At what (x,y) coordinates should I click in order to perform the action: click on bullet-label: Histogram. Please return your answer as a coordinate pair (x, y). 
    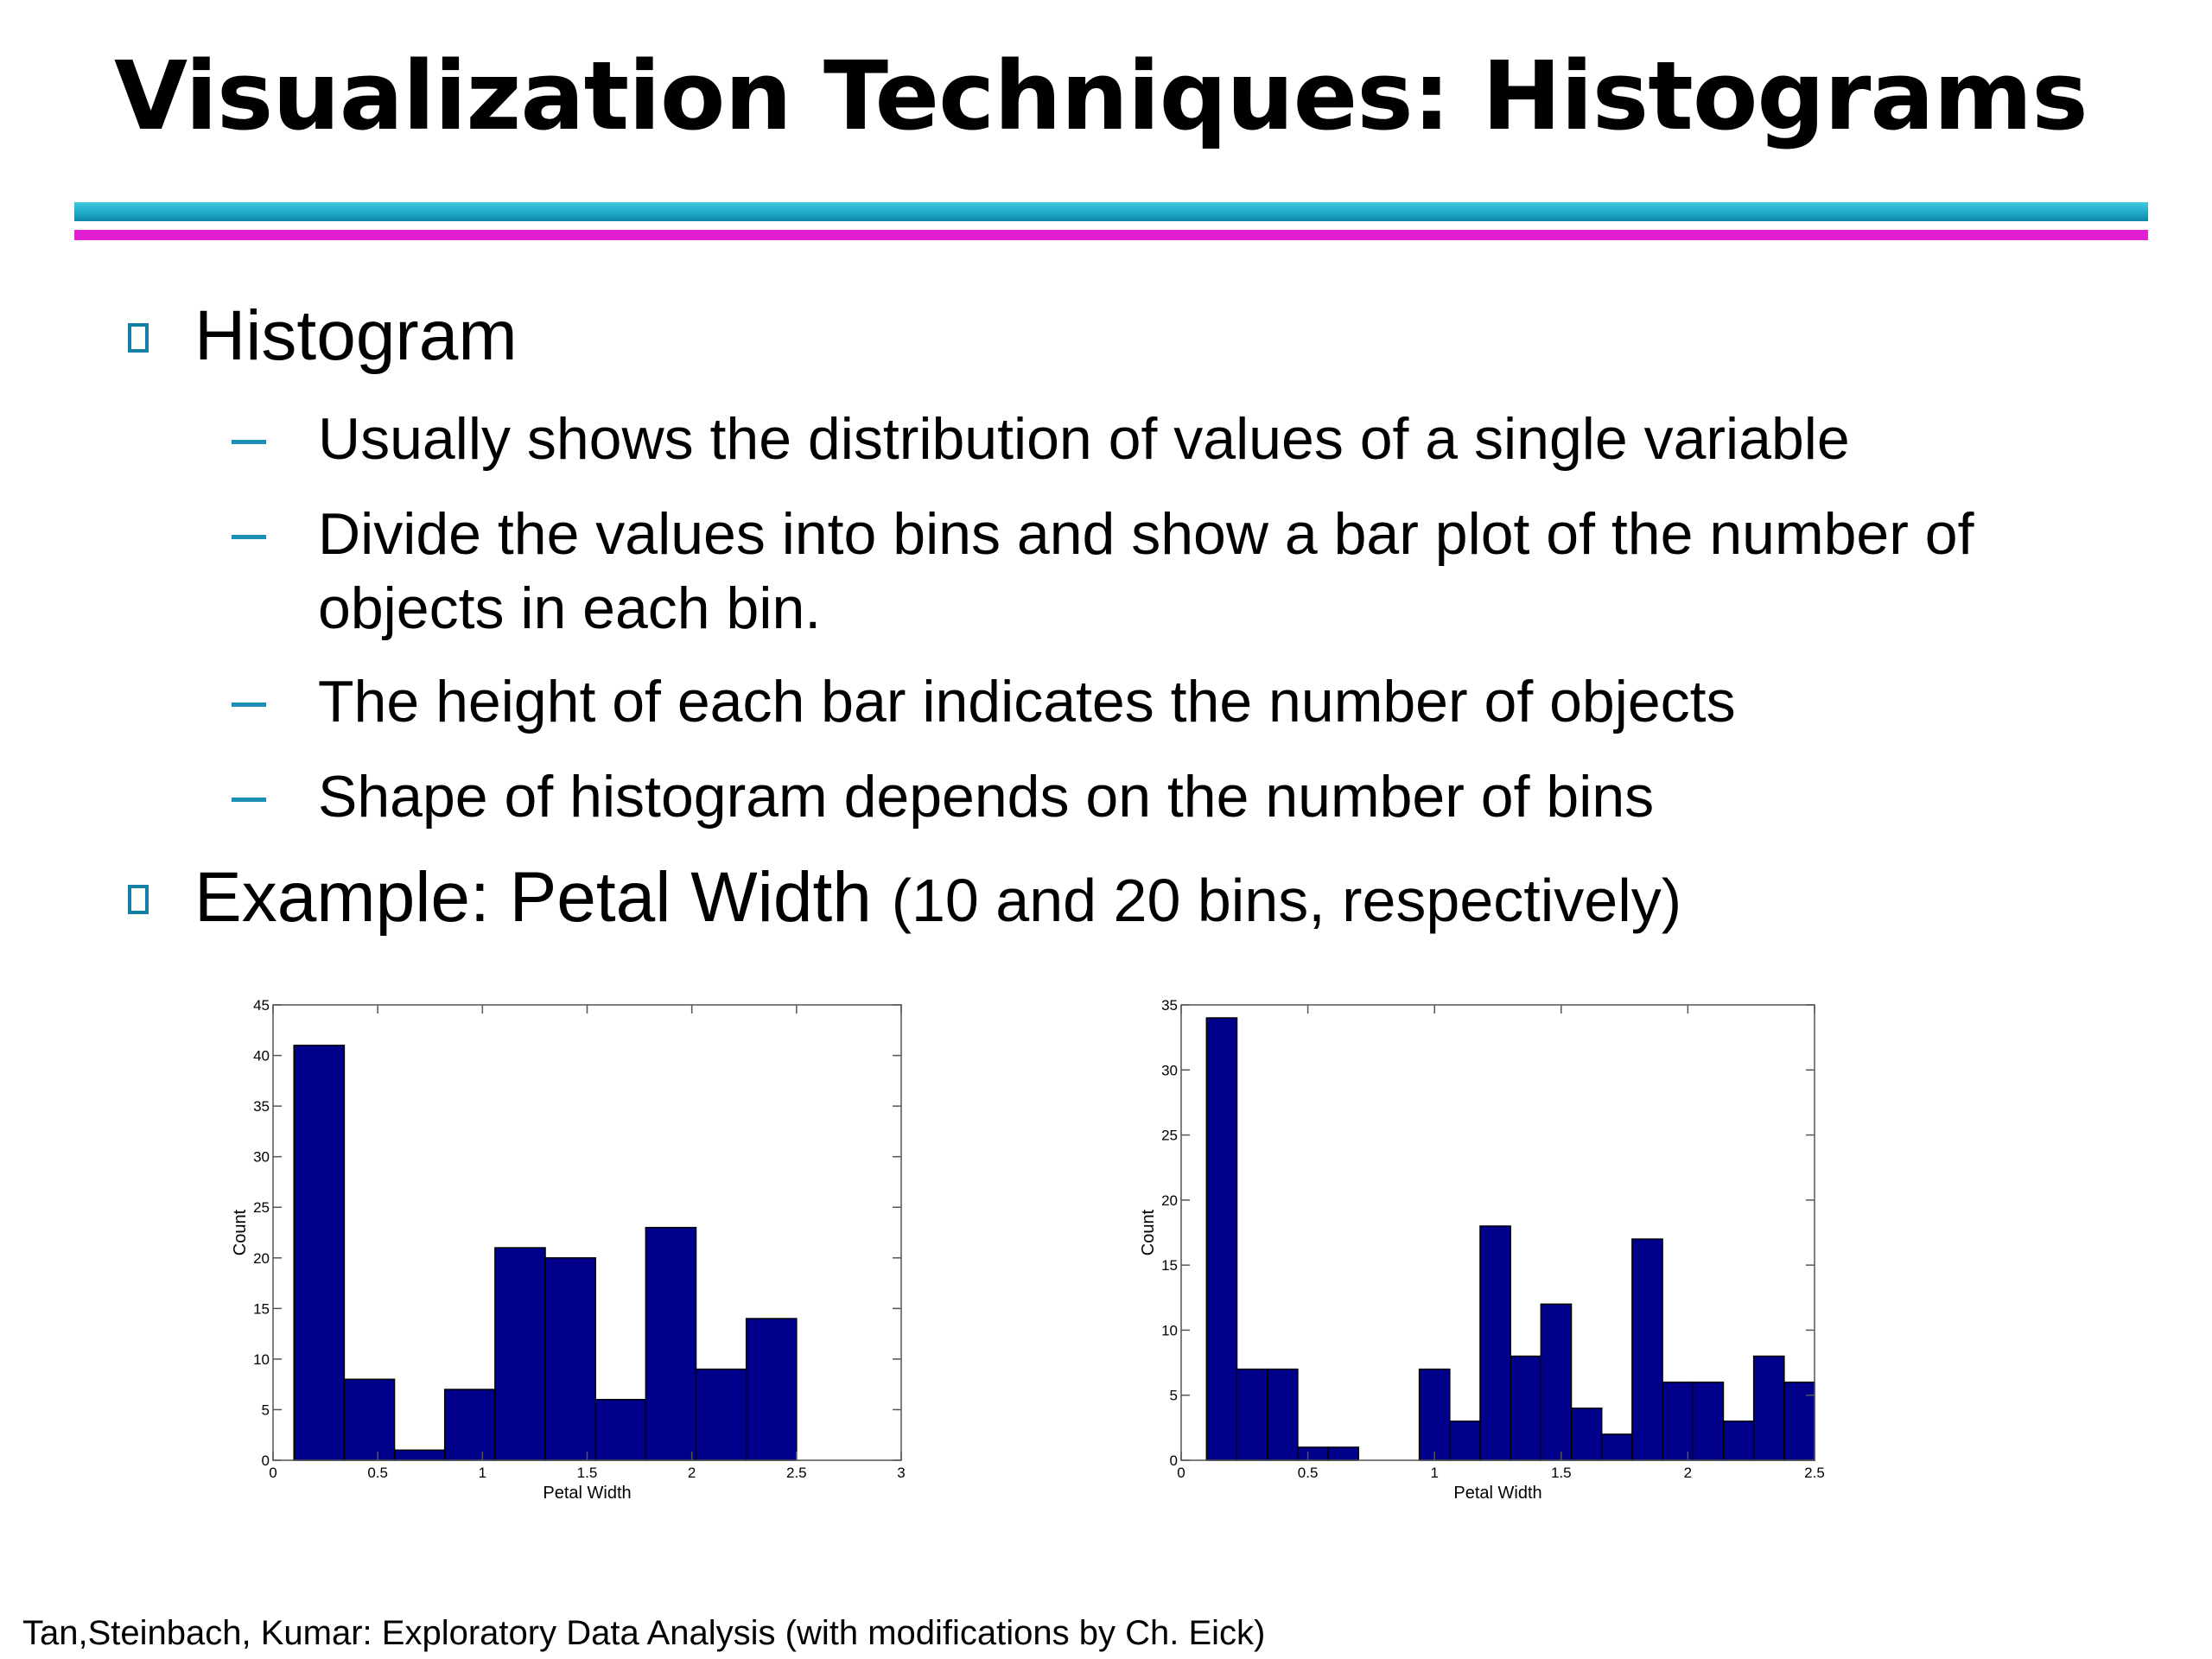
    Looking at the image, I should click on (356, 335).